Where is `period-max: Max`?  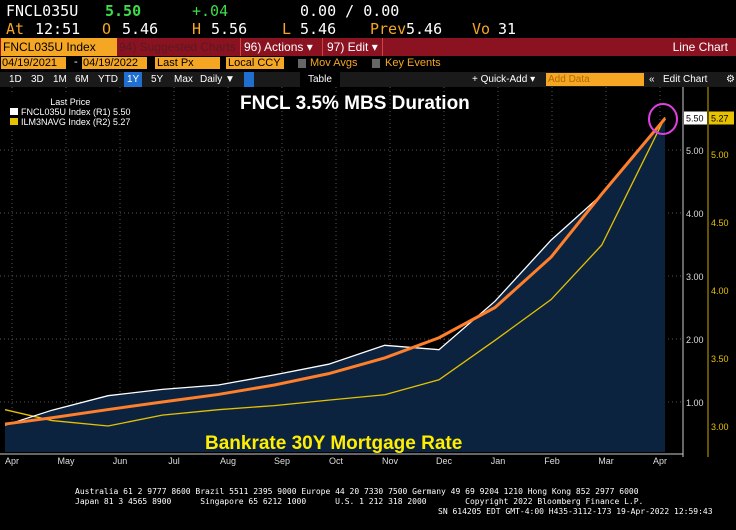
period-max: Max is located at coordinates (183, 79).